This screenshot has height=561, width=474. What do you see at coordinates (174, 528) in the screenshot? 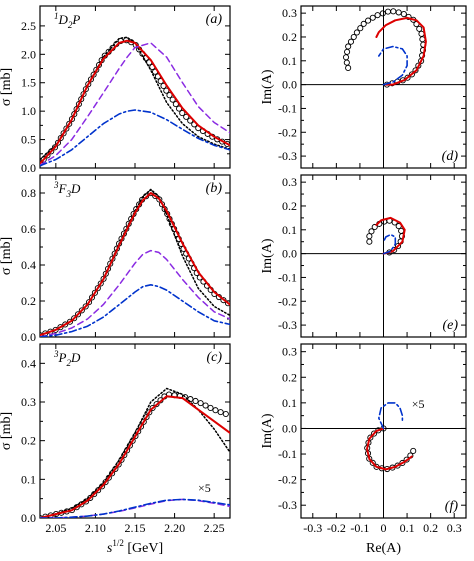
I see `x-tick-label: 2.20` at bounding box center [174, 528].